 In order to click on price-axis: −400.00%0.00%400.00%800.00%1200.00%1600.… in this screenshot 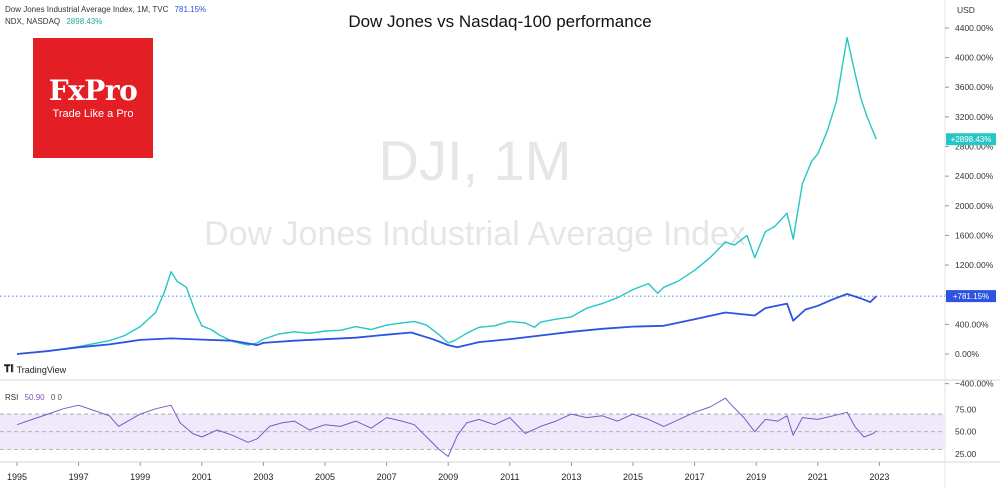, I will do `click(970, 206)`.